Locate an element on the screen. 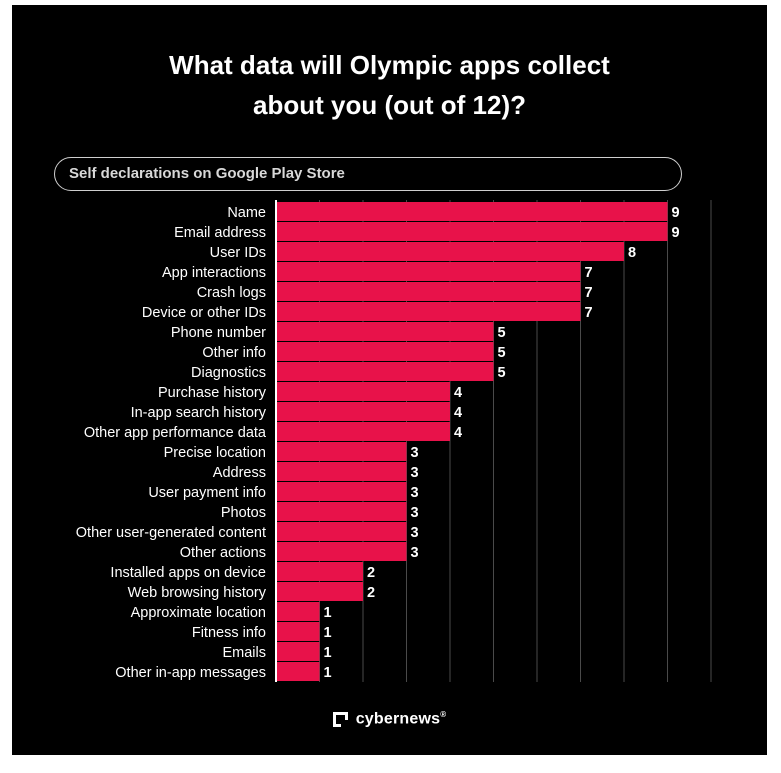 This screenshot has height=773, width=781. category-label: Other actions is located at coordinates (223, 553).